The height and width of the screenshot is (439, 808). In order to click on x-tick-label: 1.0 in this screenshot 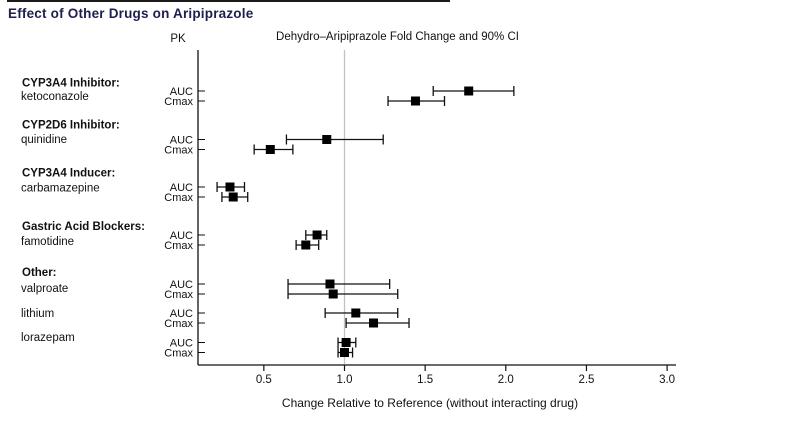, I will do `click(345, 380)`.